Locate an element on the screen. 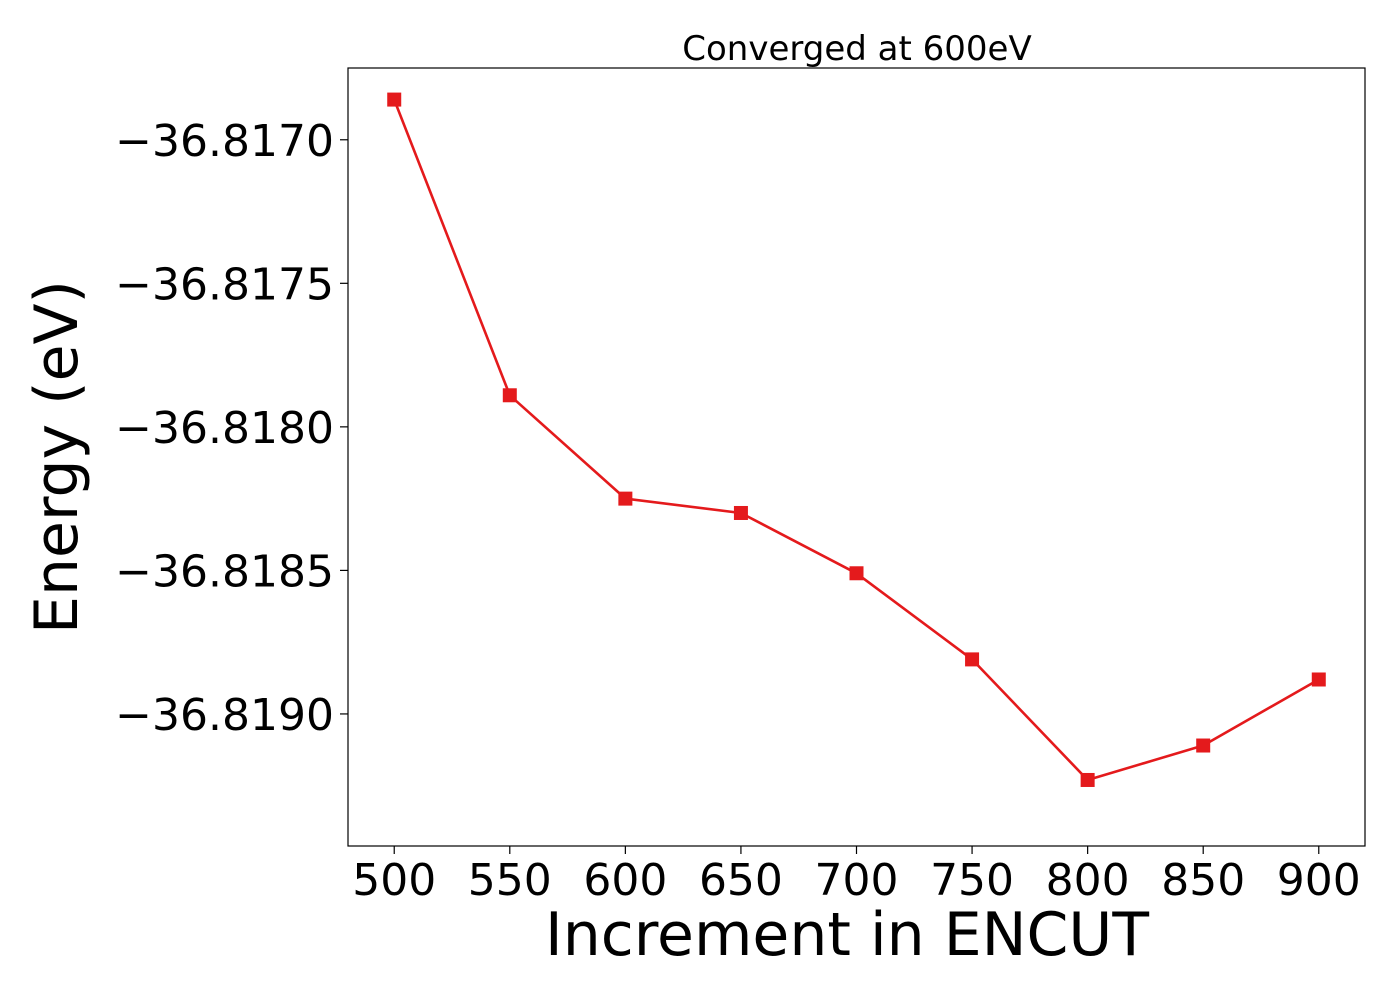  y-tick-label: −36.8190 is located at coordinates (224, 715).